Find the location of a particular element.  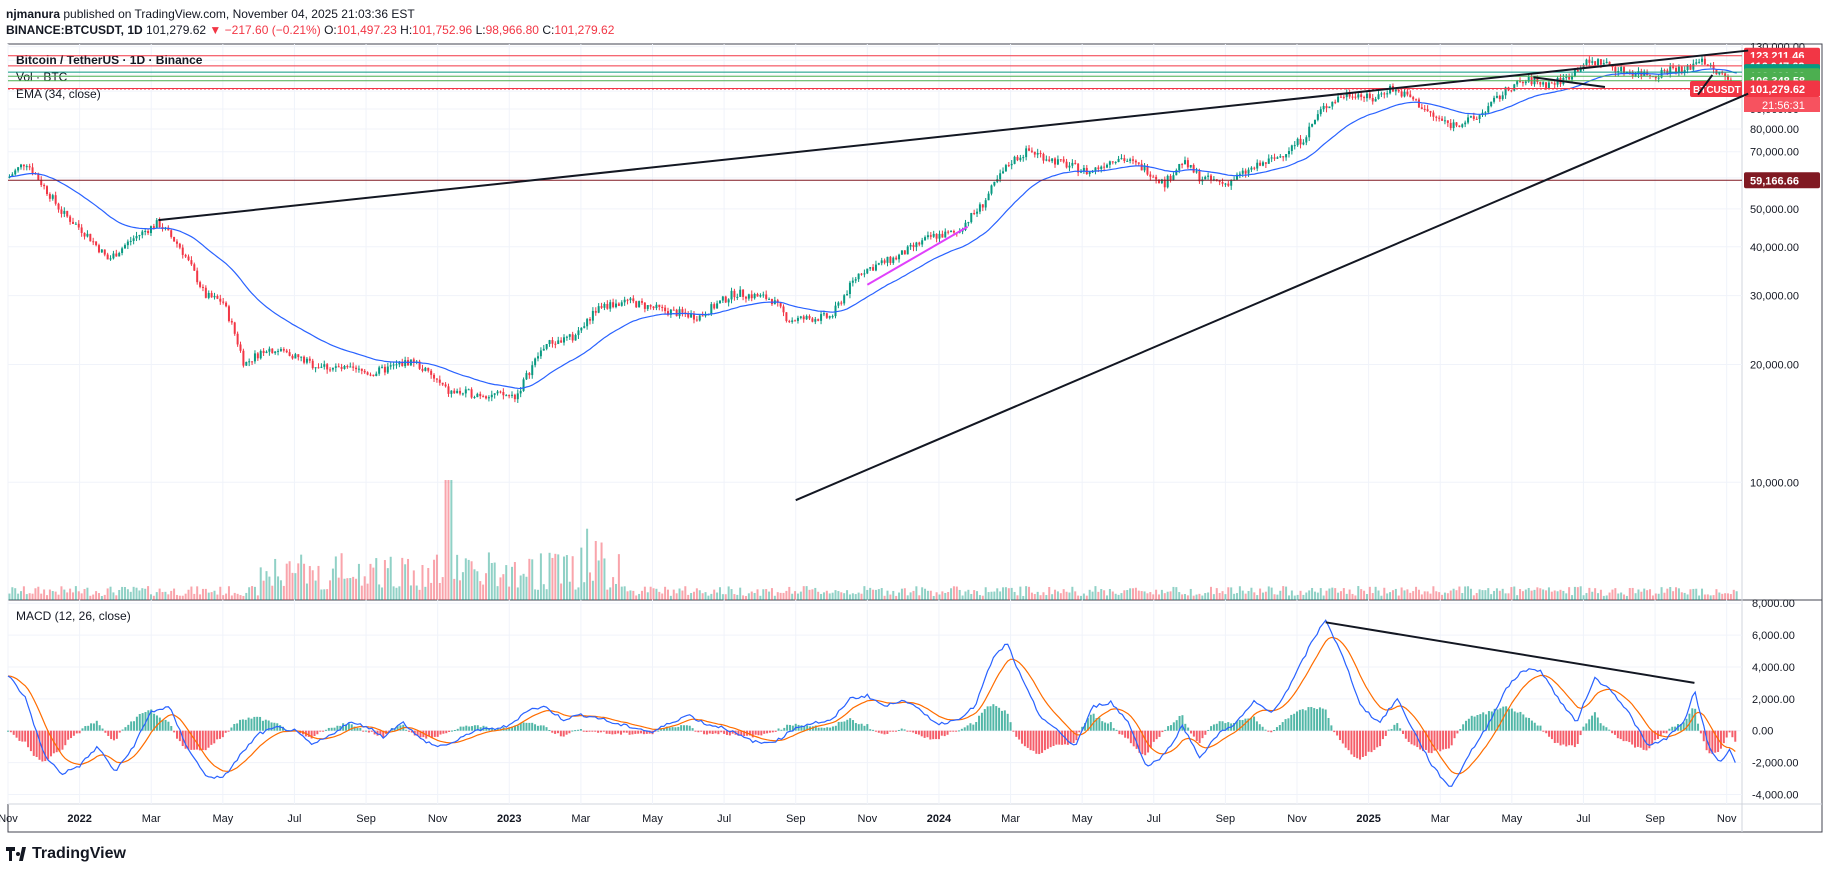

publisher-name: njmanura is located at coordinates (33, 14).